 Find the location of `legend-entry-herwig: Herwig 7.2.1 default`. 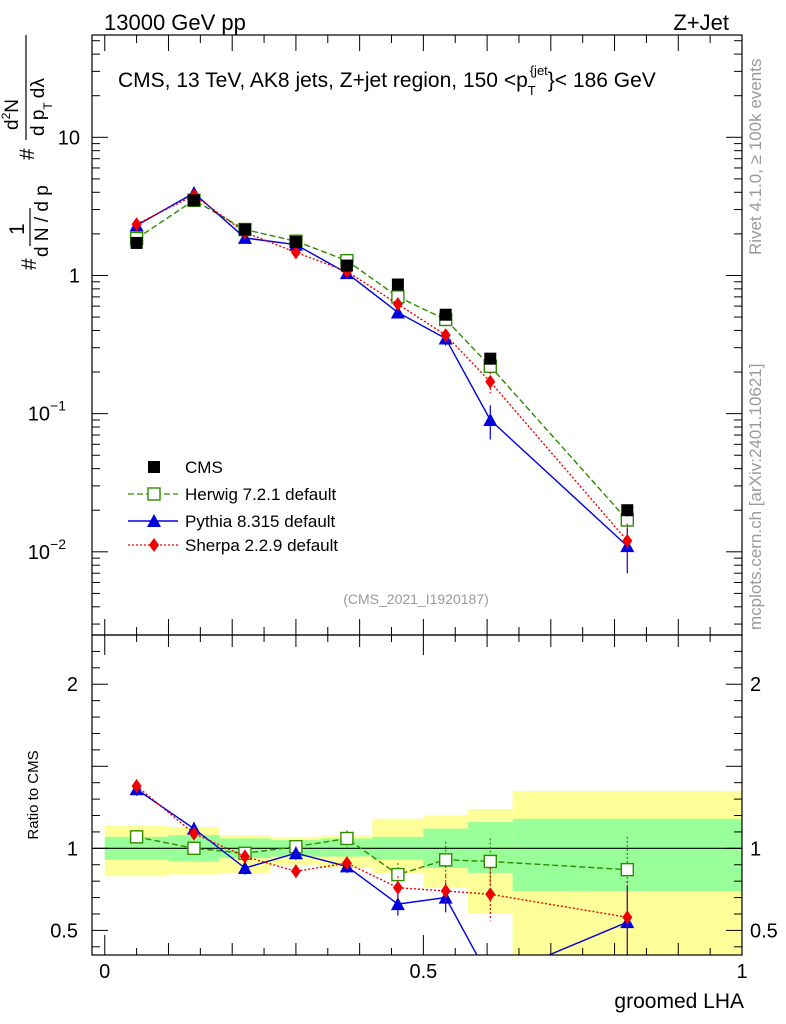

legend-entry-herwig: Herwig 7.2.1 default is located at coordinates (232, 494).